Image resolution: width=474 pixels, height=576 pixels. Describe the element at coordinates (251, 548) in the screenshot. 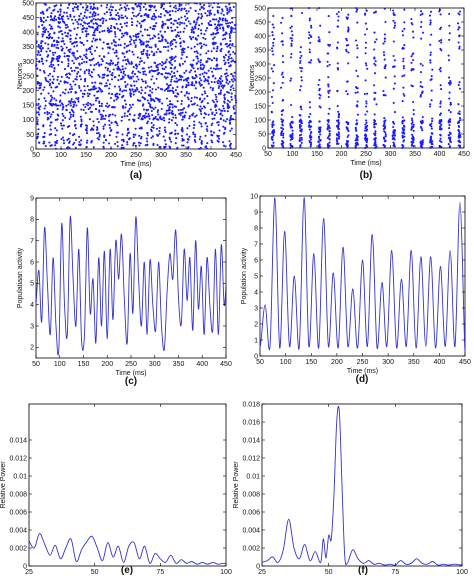

I see `y-tick-label: 0.002` at that location.